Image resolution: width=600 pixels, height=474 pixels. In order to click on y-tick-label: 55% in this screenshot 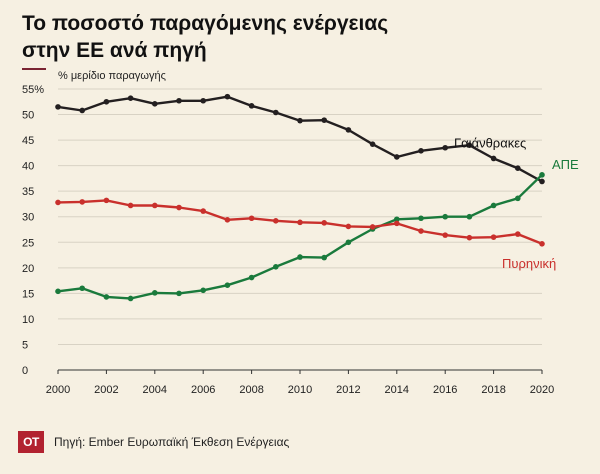, I will do `click(33, 90)`.